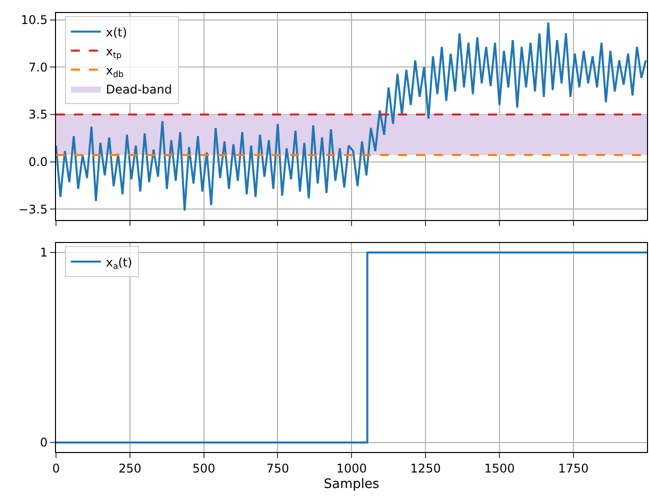 This screenshot has width=649, height=500. Describe the element at coordinates (499, 468) in the screenshot. I see `x-tick-label: 1500` at that location.